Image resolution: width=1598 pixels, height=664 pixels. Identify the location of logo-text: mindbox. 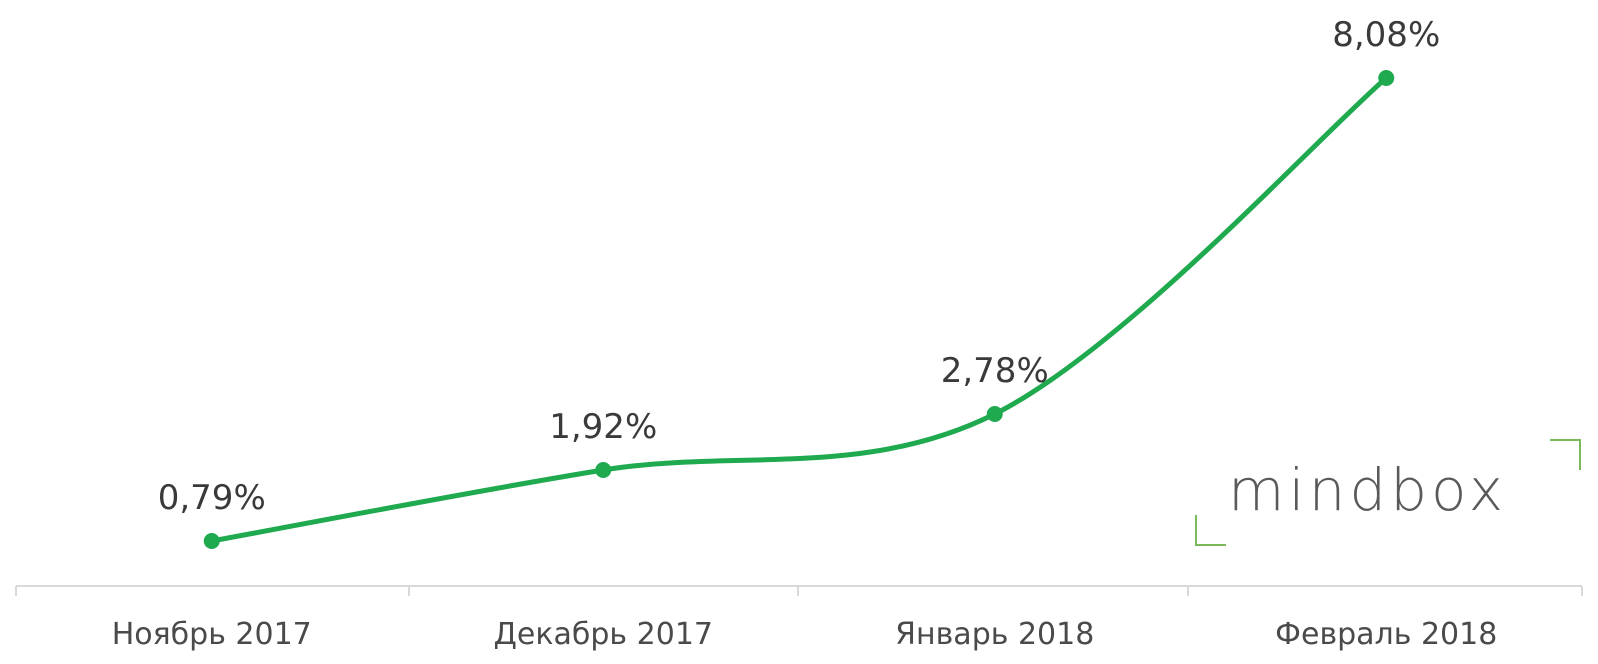
(1367, 490).